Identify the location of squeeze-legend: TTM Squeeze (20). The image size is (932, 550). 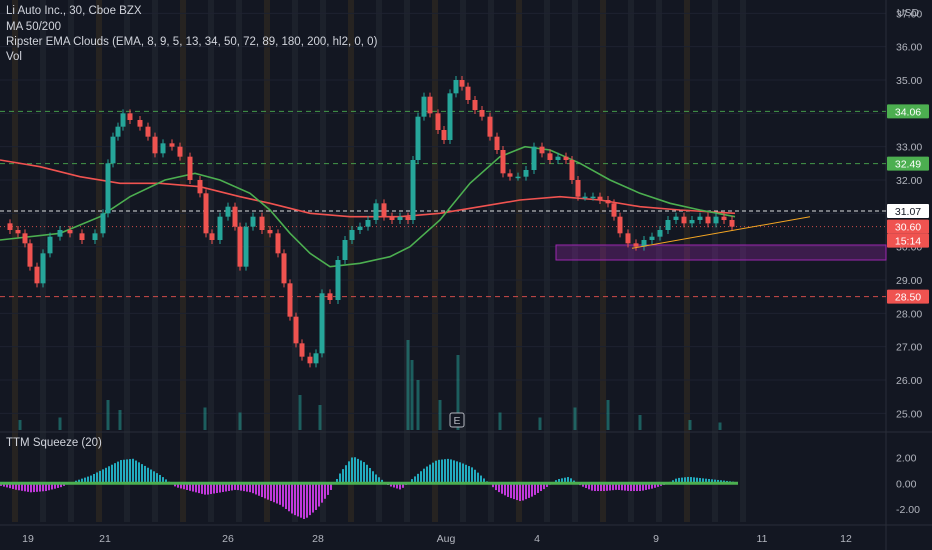
(54, 443).